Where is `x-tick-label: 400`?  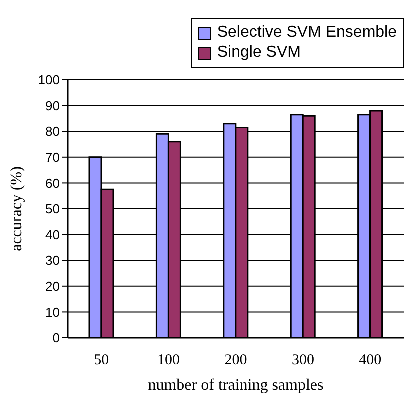
x-tick-label: 400 is located at coordinates (370, 360).